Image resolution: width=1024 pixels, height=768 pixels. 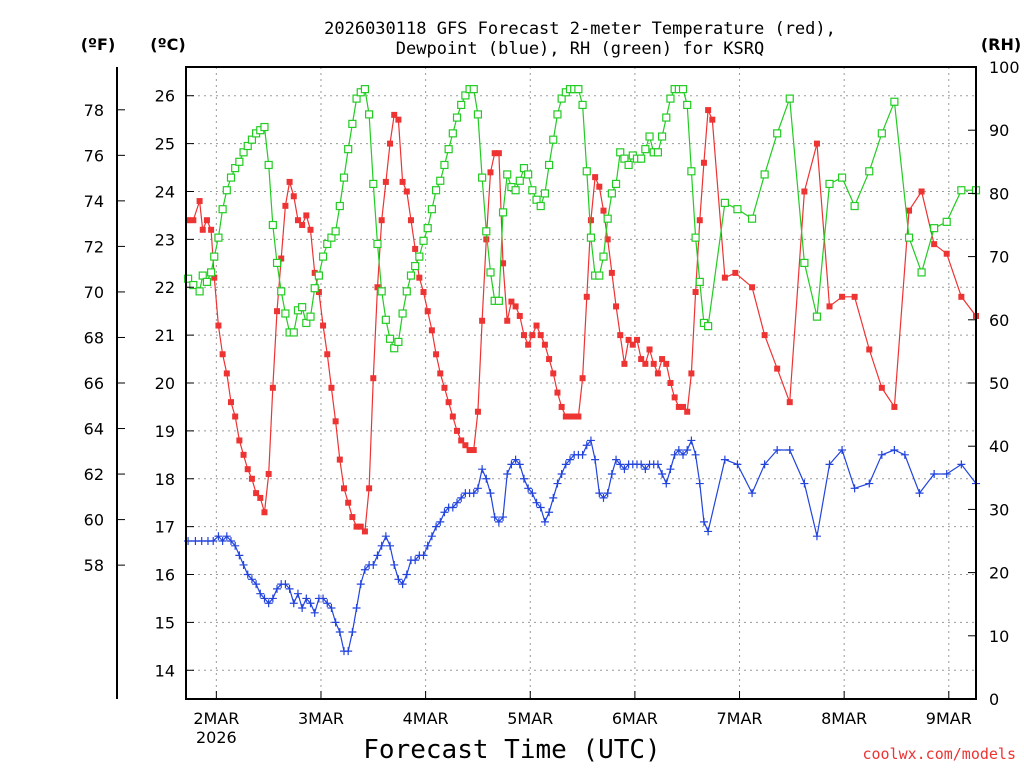 What do you see at coordinates (739, 718) in the screenshot?
I see `x-tick-label: 7MAR` at bounding box center [739, 718].